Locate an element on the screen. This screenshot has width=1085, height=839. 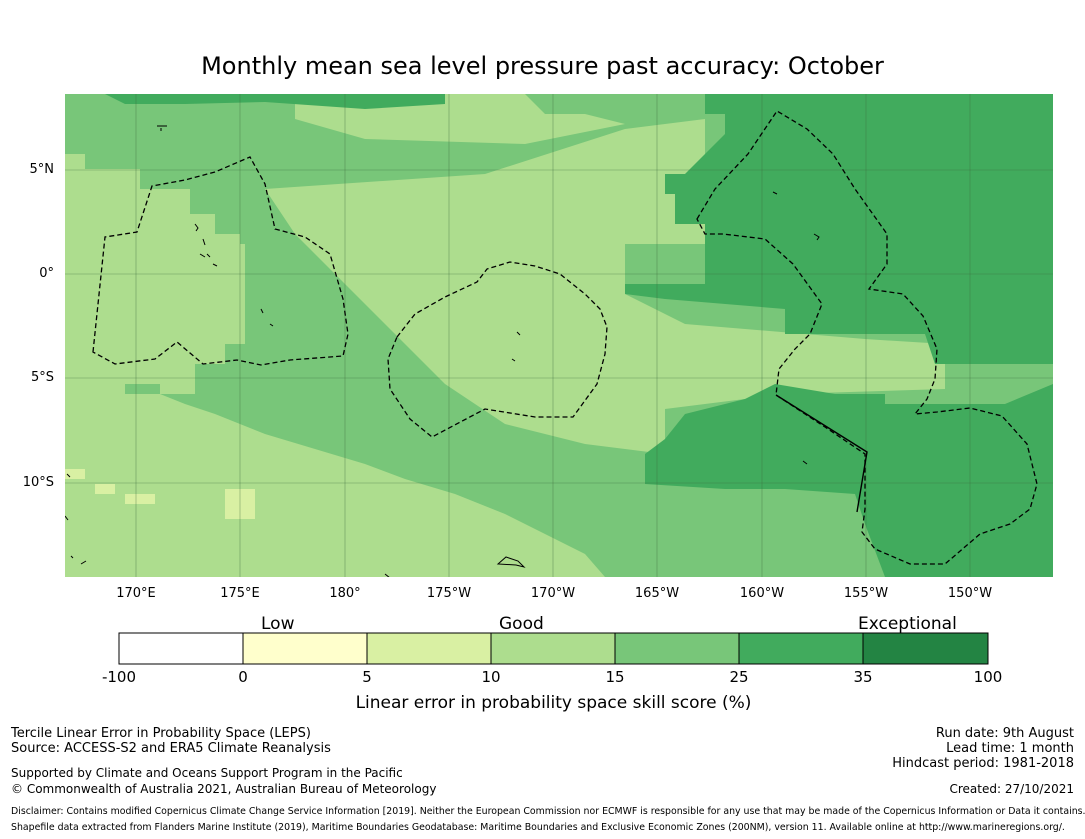
maritime-boundary-solid is located at coordinates (821, 453).